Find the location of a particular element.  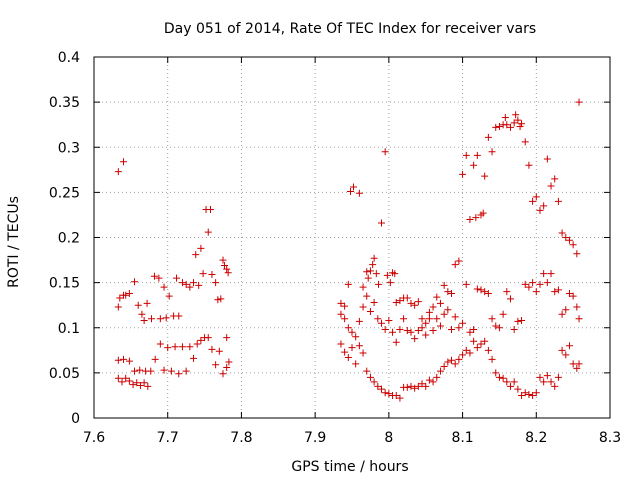

x-tick-label: 7.8 is located at coordinates (241, 438).